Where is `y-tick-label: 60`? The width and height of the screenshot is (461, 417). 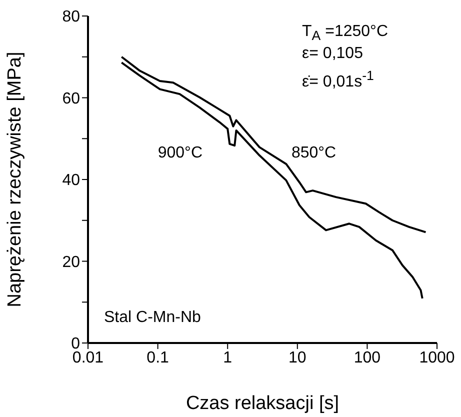 y-tick-label: 60 is located at coordinates (71, 99).